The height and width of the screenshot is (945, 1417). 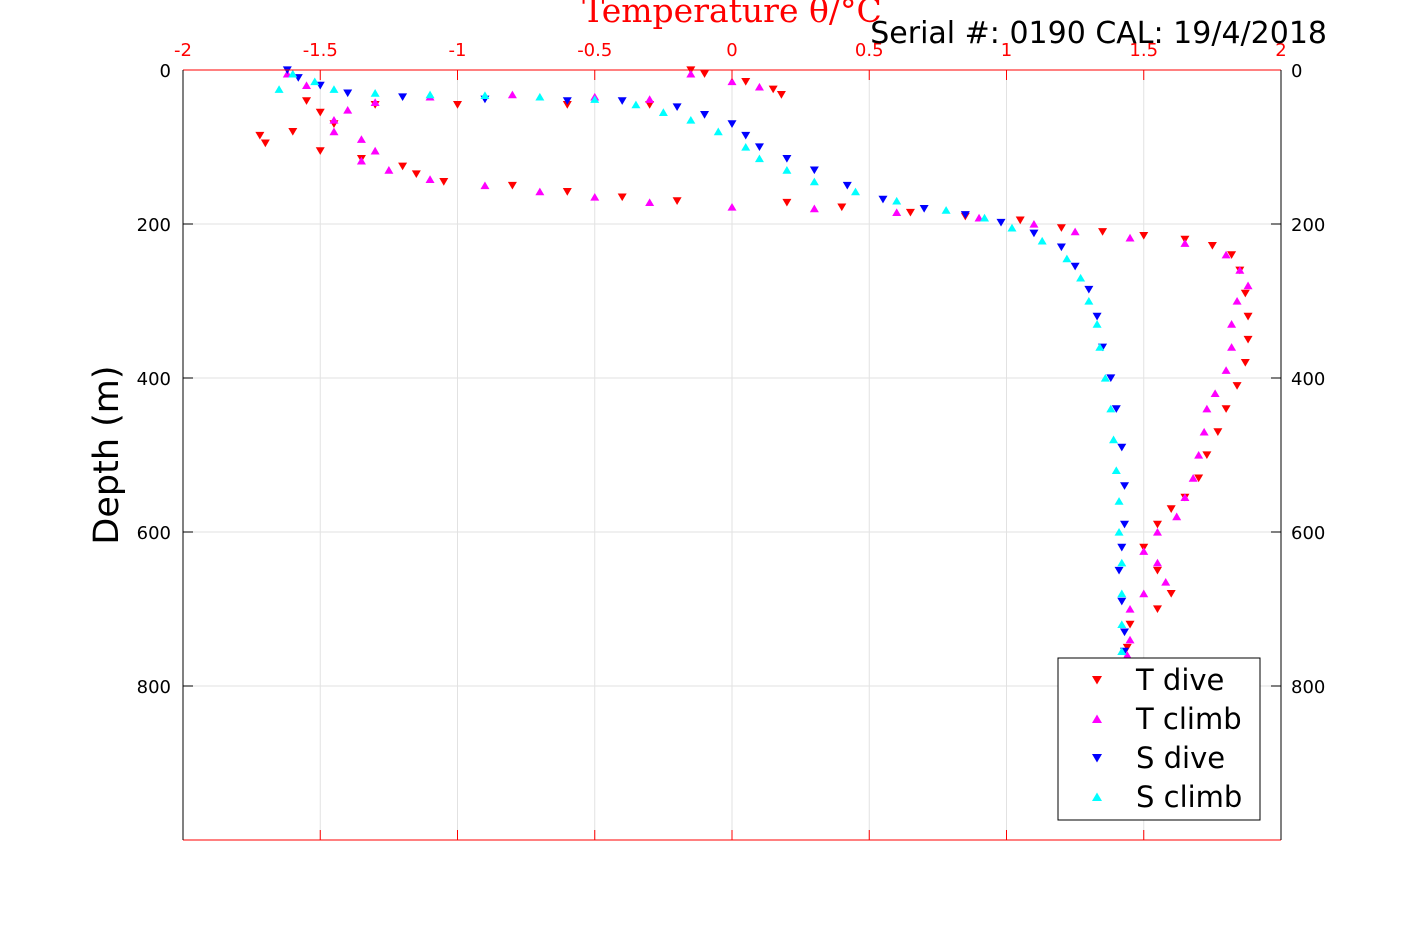 I want to click on legend-label-t-dive: T dive, so click(x=1179, y=680).